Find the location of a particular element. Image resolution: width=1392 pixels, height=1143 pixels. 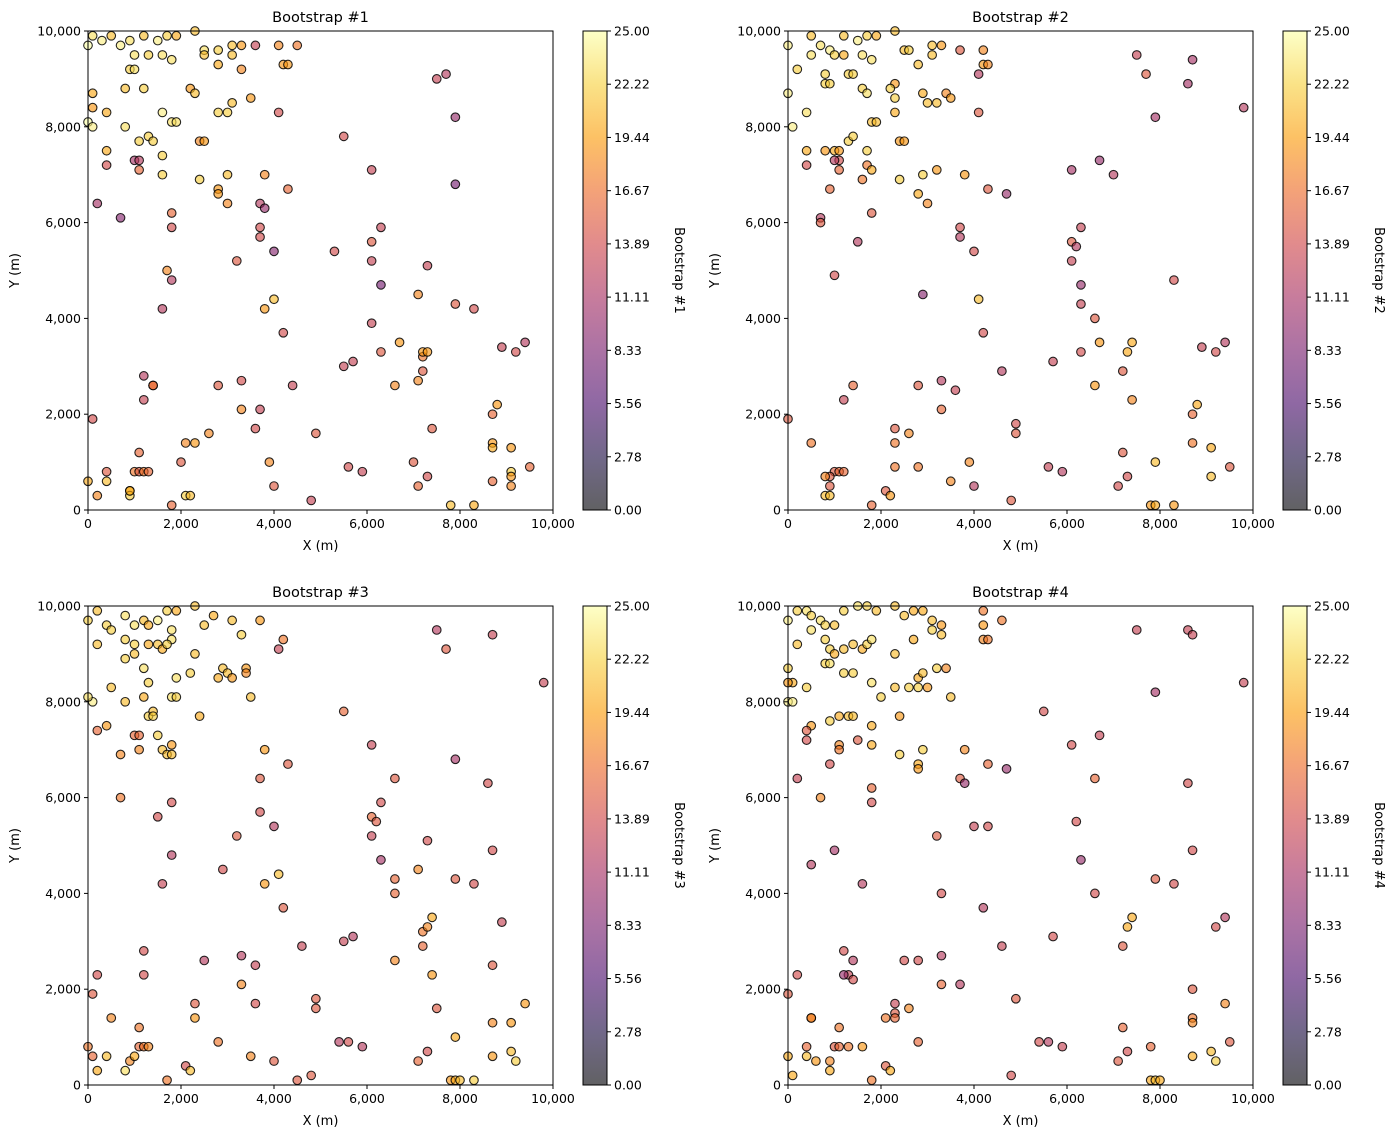

colorbar-tick-label: 25.00 is located at coordinates (1332, 31).